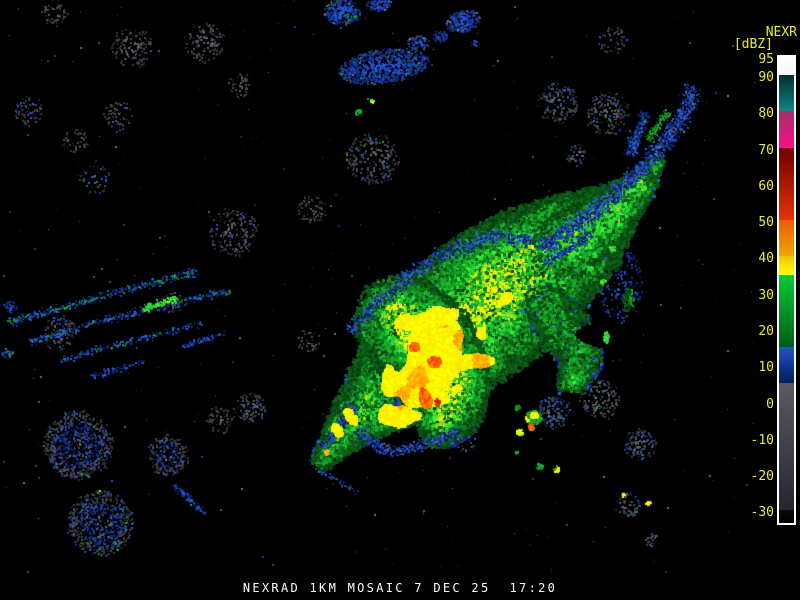  What do you see at coordinates (762, 440) in the screenshot?
I see `colorbar-tick--10: -10` at bounding box center [762, 440].